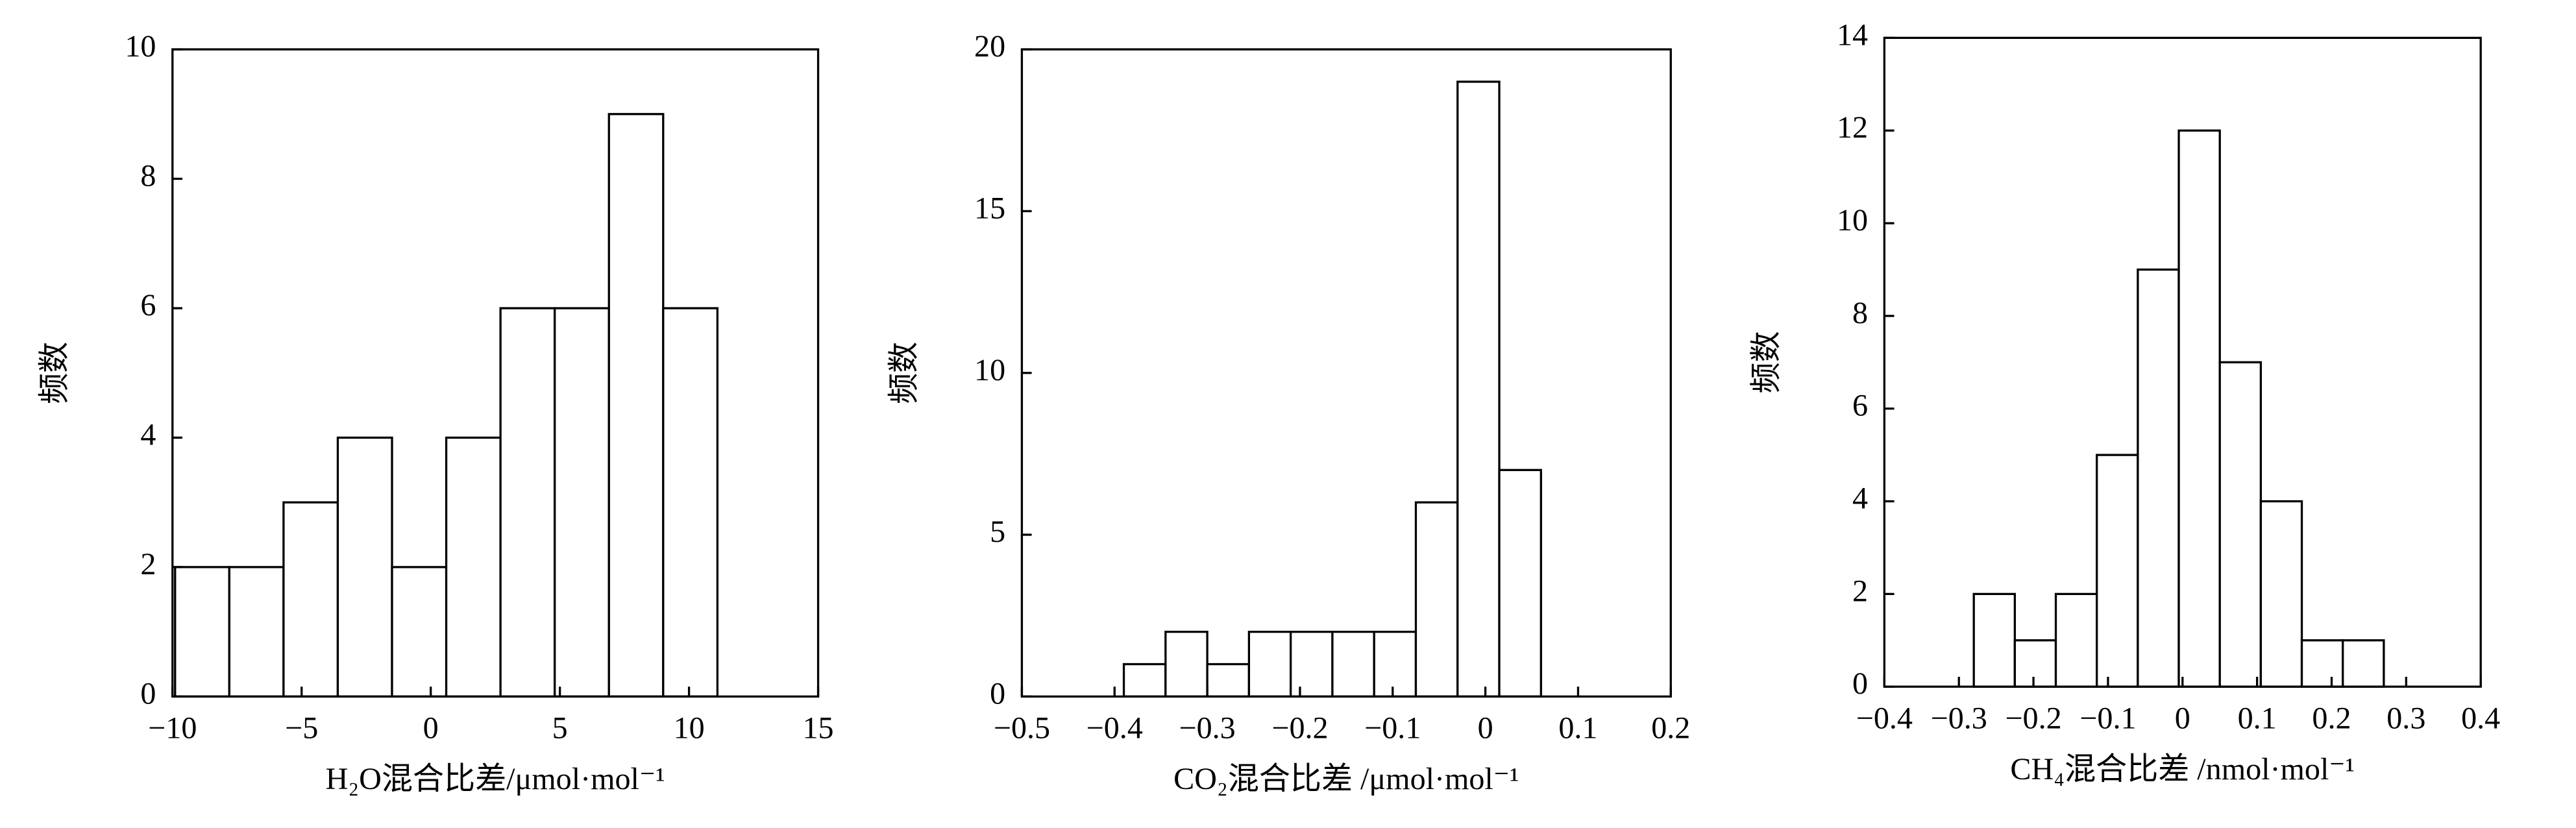 This screenshot has height=828, width=2576. Describe the element at coordinates (1852, 128) in the screenshot. I see `y-tick-label: 12` at that location.